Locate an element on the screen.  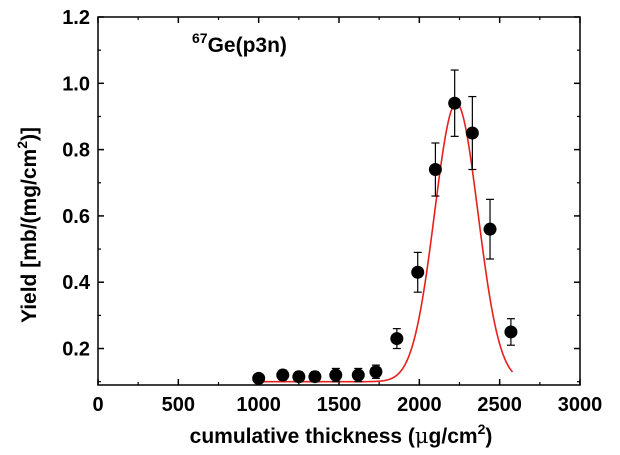
title-text: Ge(p3n) is located at coordinates (247, 45).